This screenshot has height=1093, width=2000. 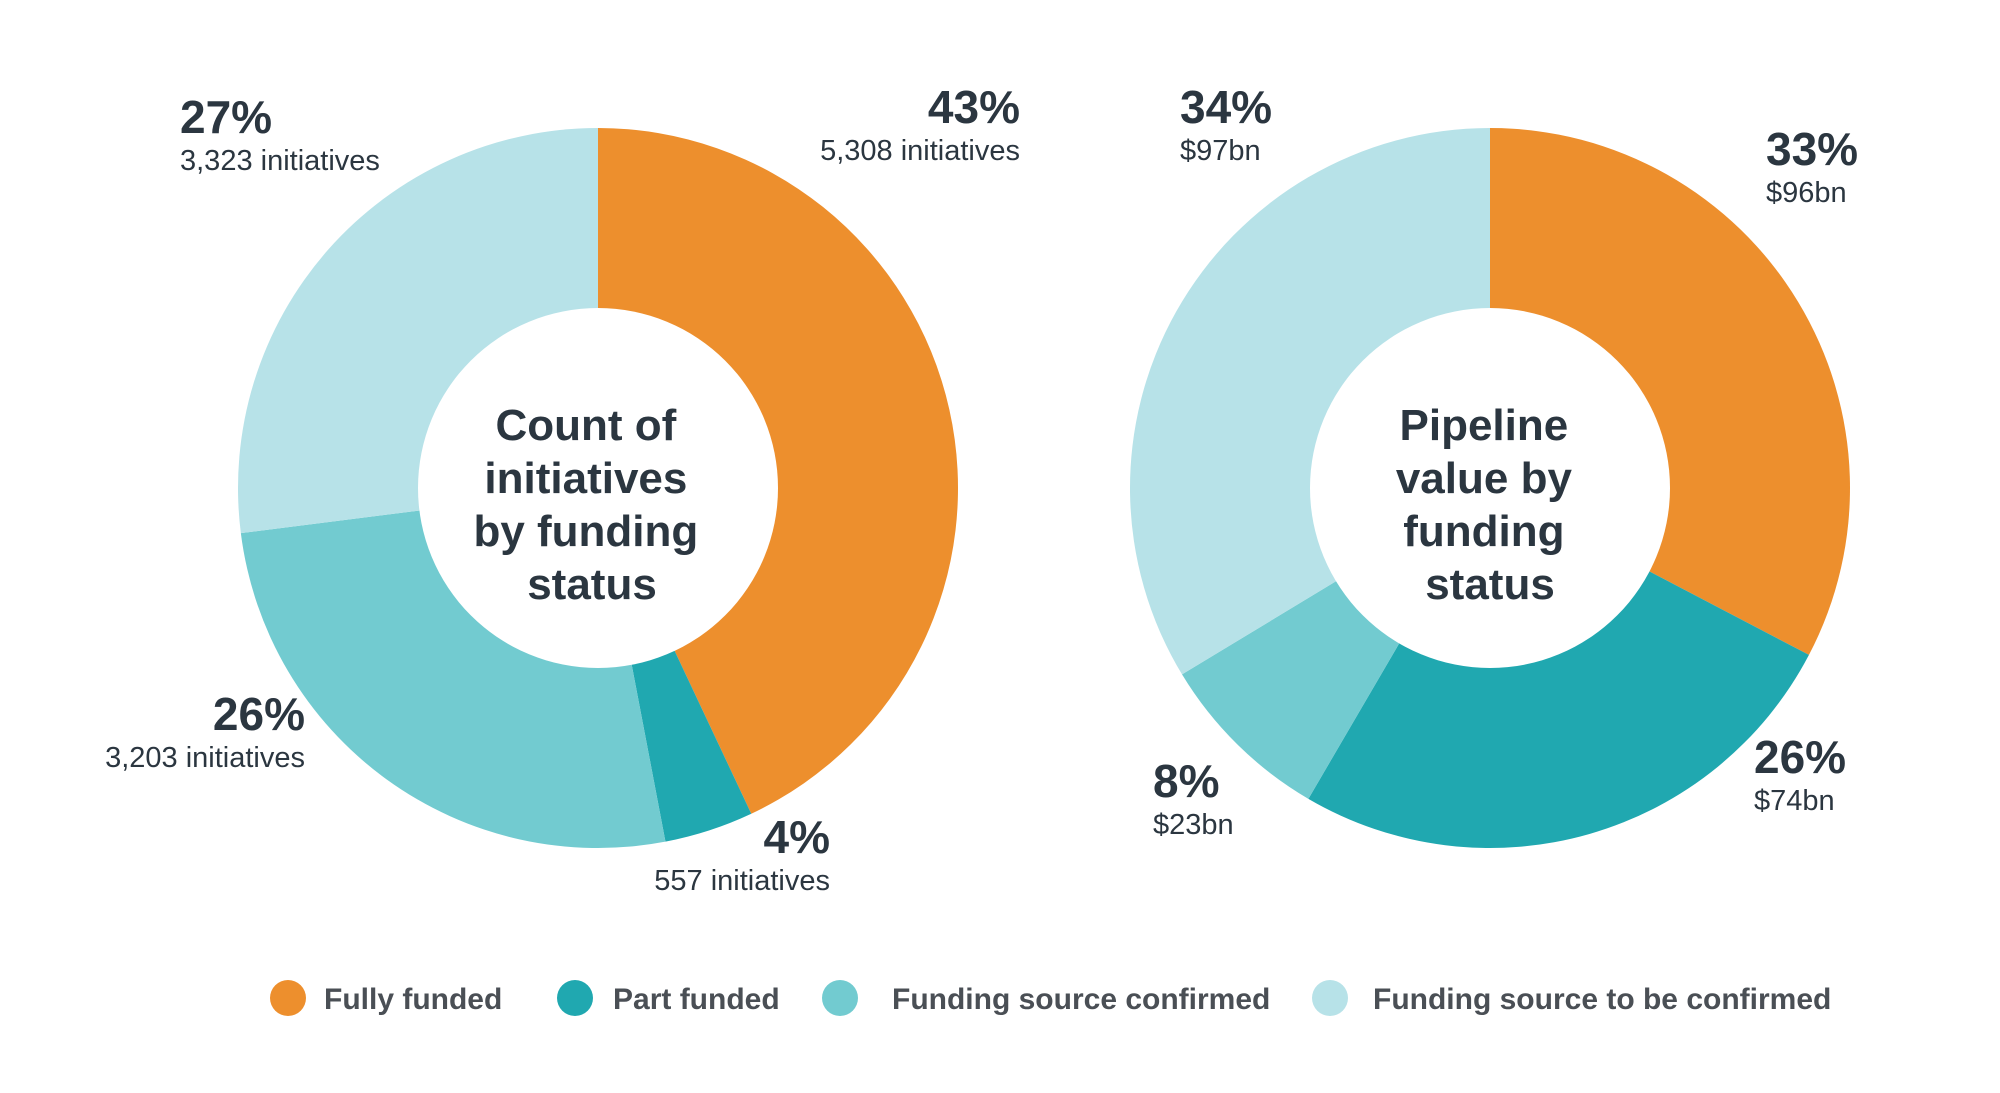 What do you see at coordinates (585, 531) in the screenshot?
I see `chart1-title-line-3: by funding` at bounding box center [585, 531].